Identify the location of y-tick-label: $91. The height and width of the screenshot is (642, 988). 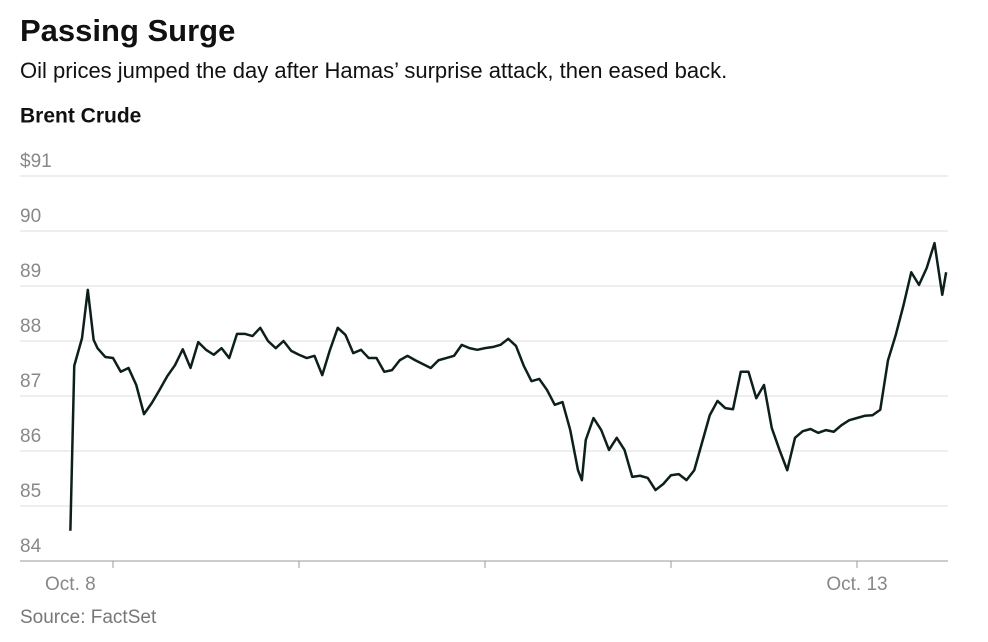
(36, 161).